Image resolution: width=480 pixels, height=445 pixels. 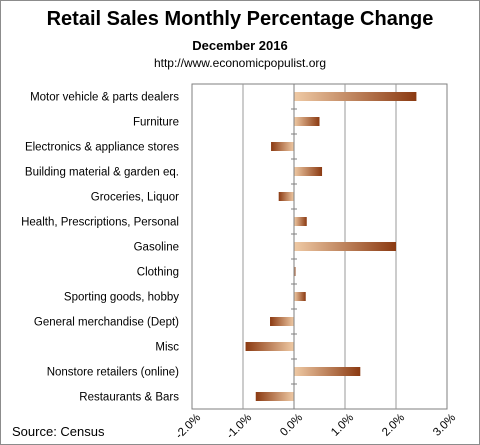 What do you see at coordinates (102, 148) in the screenshot?
I see `category-label: Electronics & appliance stores` at bounding box center [102, 148].